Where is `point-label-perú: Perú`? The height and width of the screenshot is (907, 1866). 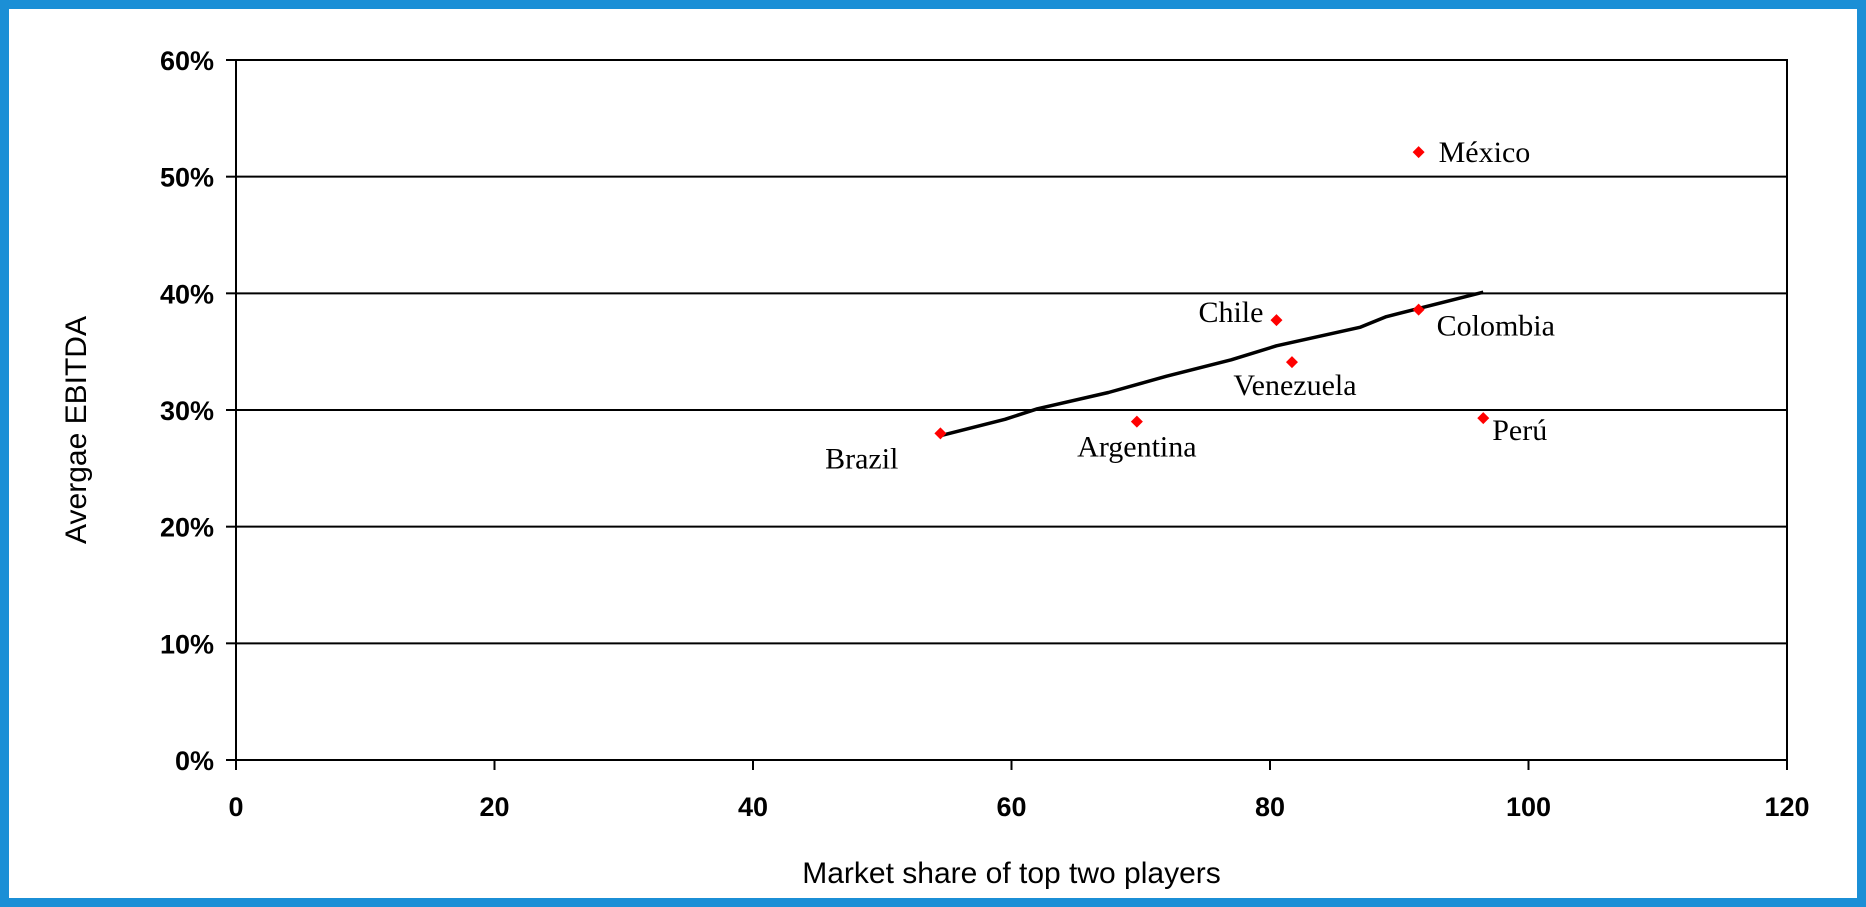 point-label-perú: Perú is located at coordinates (1519, 430).